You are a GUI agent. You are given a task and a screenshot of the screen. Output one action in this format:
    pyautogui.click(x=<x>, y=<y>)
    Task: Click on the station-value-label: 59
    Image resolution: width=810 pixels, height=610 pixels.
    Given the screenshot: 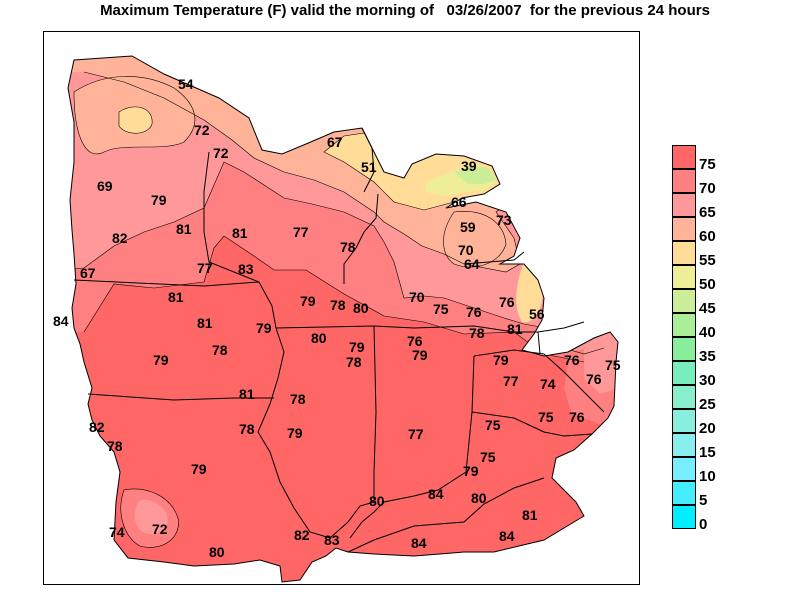 What is the action you would take?
    pyautogui.click(x=468, y=227)
    